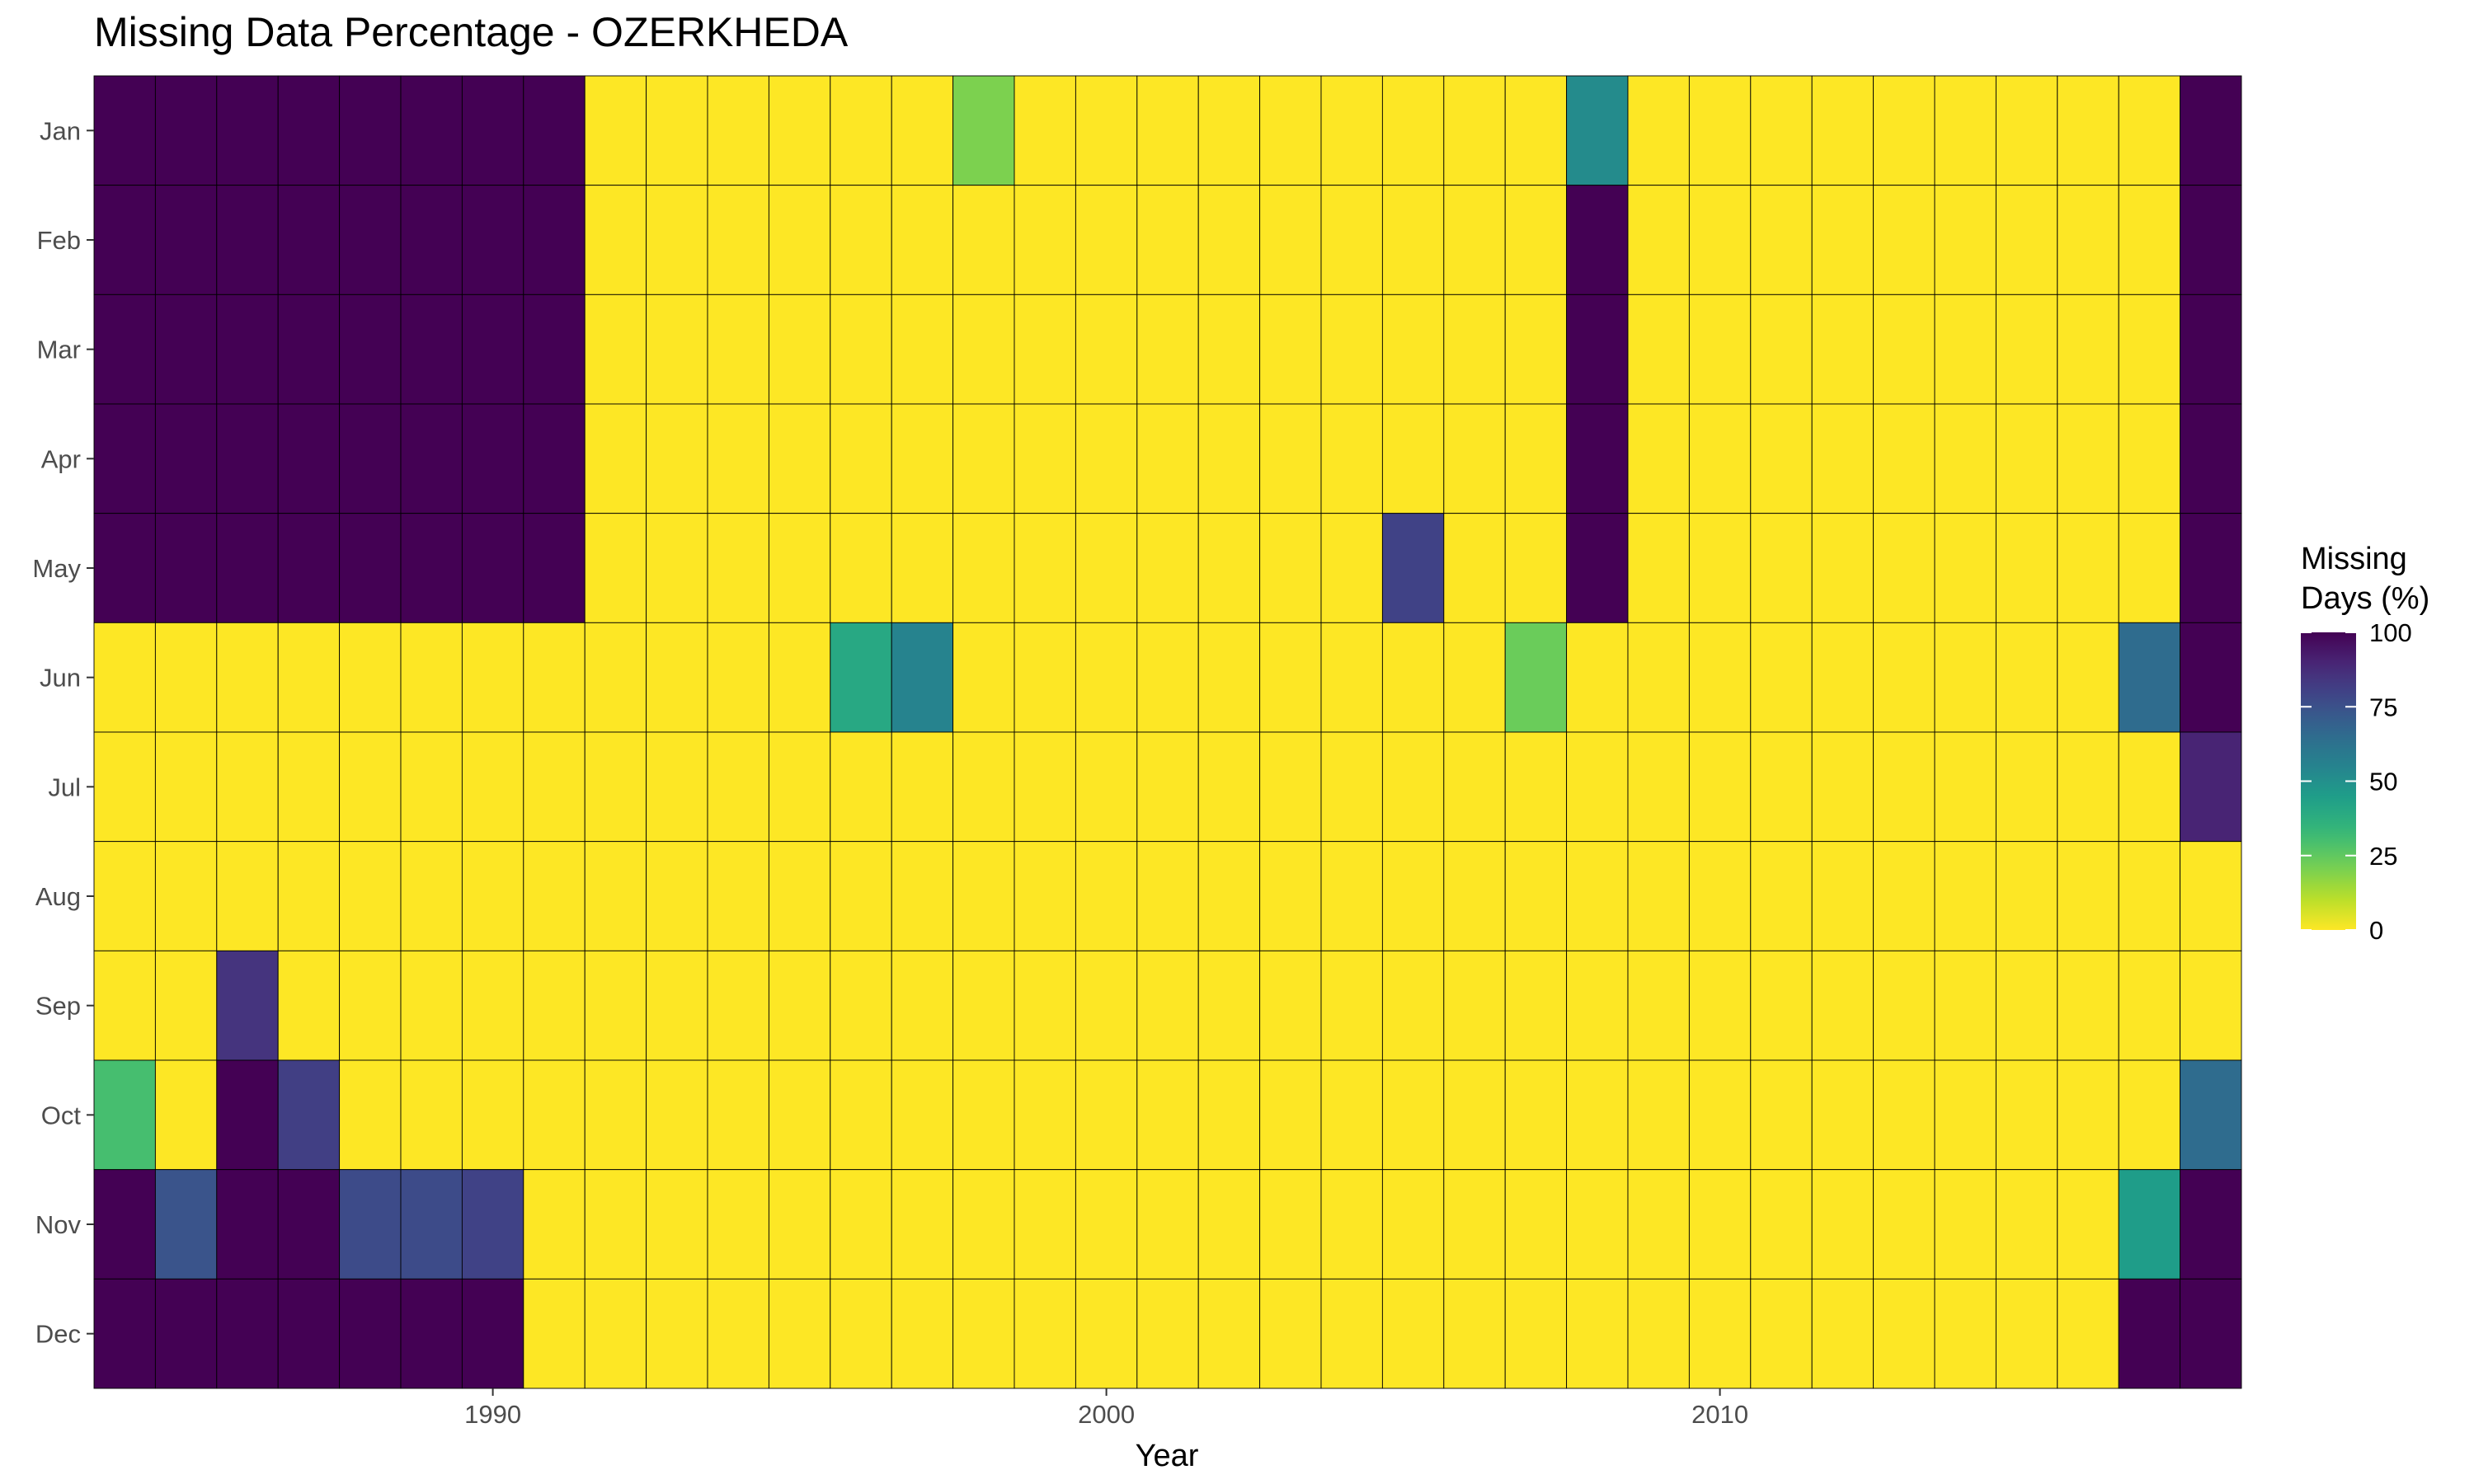 Image resolution: width=2474 pixels, height=1484 pixels. Describe the element at coordinates (60, 130) in the screenshot. I see `y-tick-label: Jan` at that location.